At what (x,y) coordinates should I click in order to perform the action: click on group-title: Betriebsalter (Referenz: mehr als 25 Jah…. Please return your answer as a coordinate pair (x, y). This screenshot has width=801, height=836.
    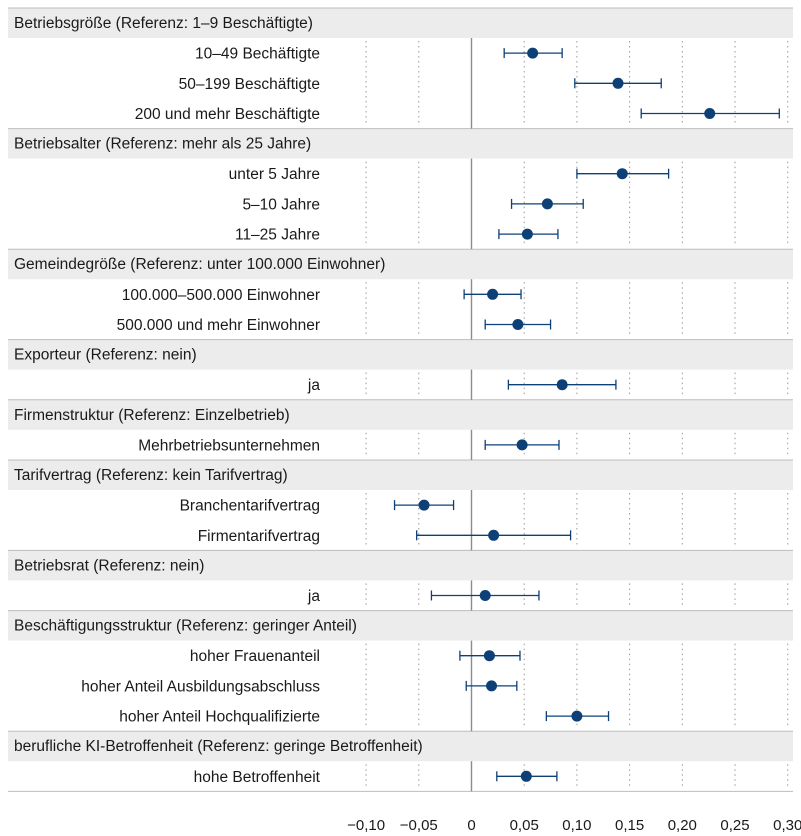
    Looking at the image, I should click on (162, 144).